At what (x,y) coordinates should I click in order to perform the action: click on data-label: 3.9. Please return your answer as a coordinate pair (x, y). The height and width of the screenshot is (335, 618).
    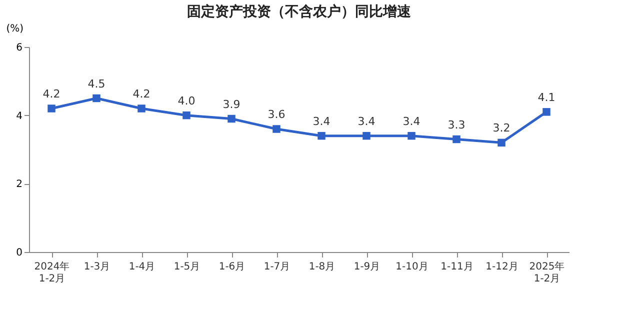
    Looking at the image, I should click on (231, 104).